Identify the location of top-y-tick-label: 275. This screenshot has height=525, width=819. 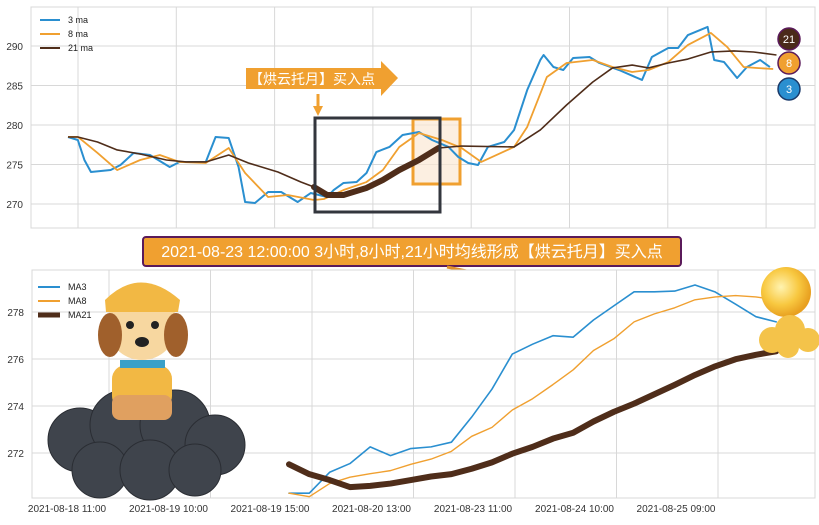
(14, 166).